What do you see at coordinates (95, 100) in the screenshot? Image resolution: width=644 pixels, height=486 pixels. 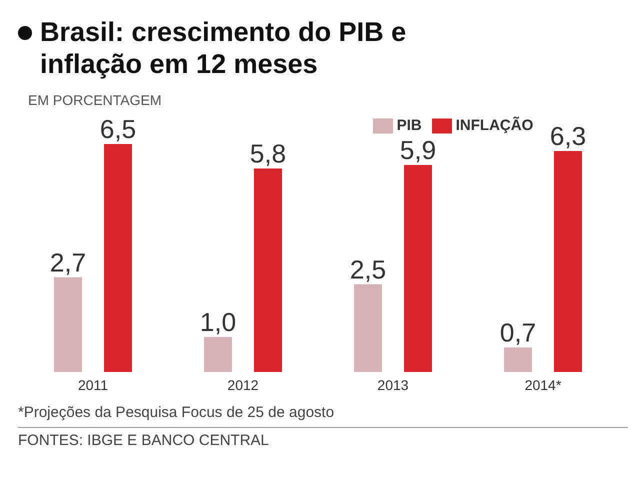 I see `chart-subtitle: EM PORCENTAGEM` at bounding box center [95, 100].